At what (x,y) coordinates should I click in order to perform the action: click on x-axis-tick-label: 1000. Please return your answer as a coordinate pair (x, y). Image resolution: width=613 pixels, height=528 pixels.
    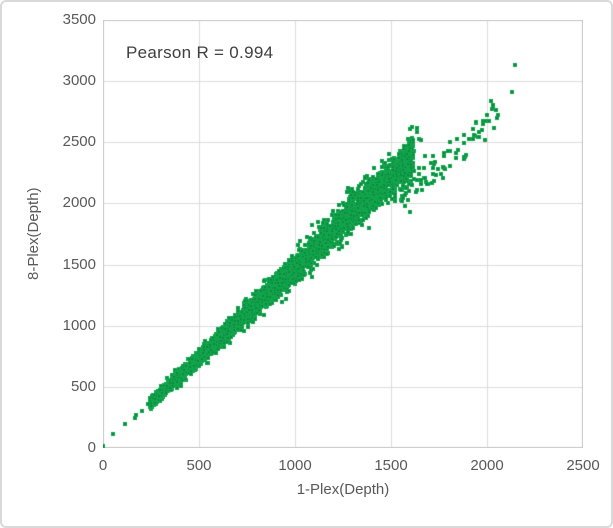
    Looking at the image, I should click on (295, 465).